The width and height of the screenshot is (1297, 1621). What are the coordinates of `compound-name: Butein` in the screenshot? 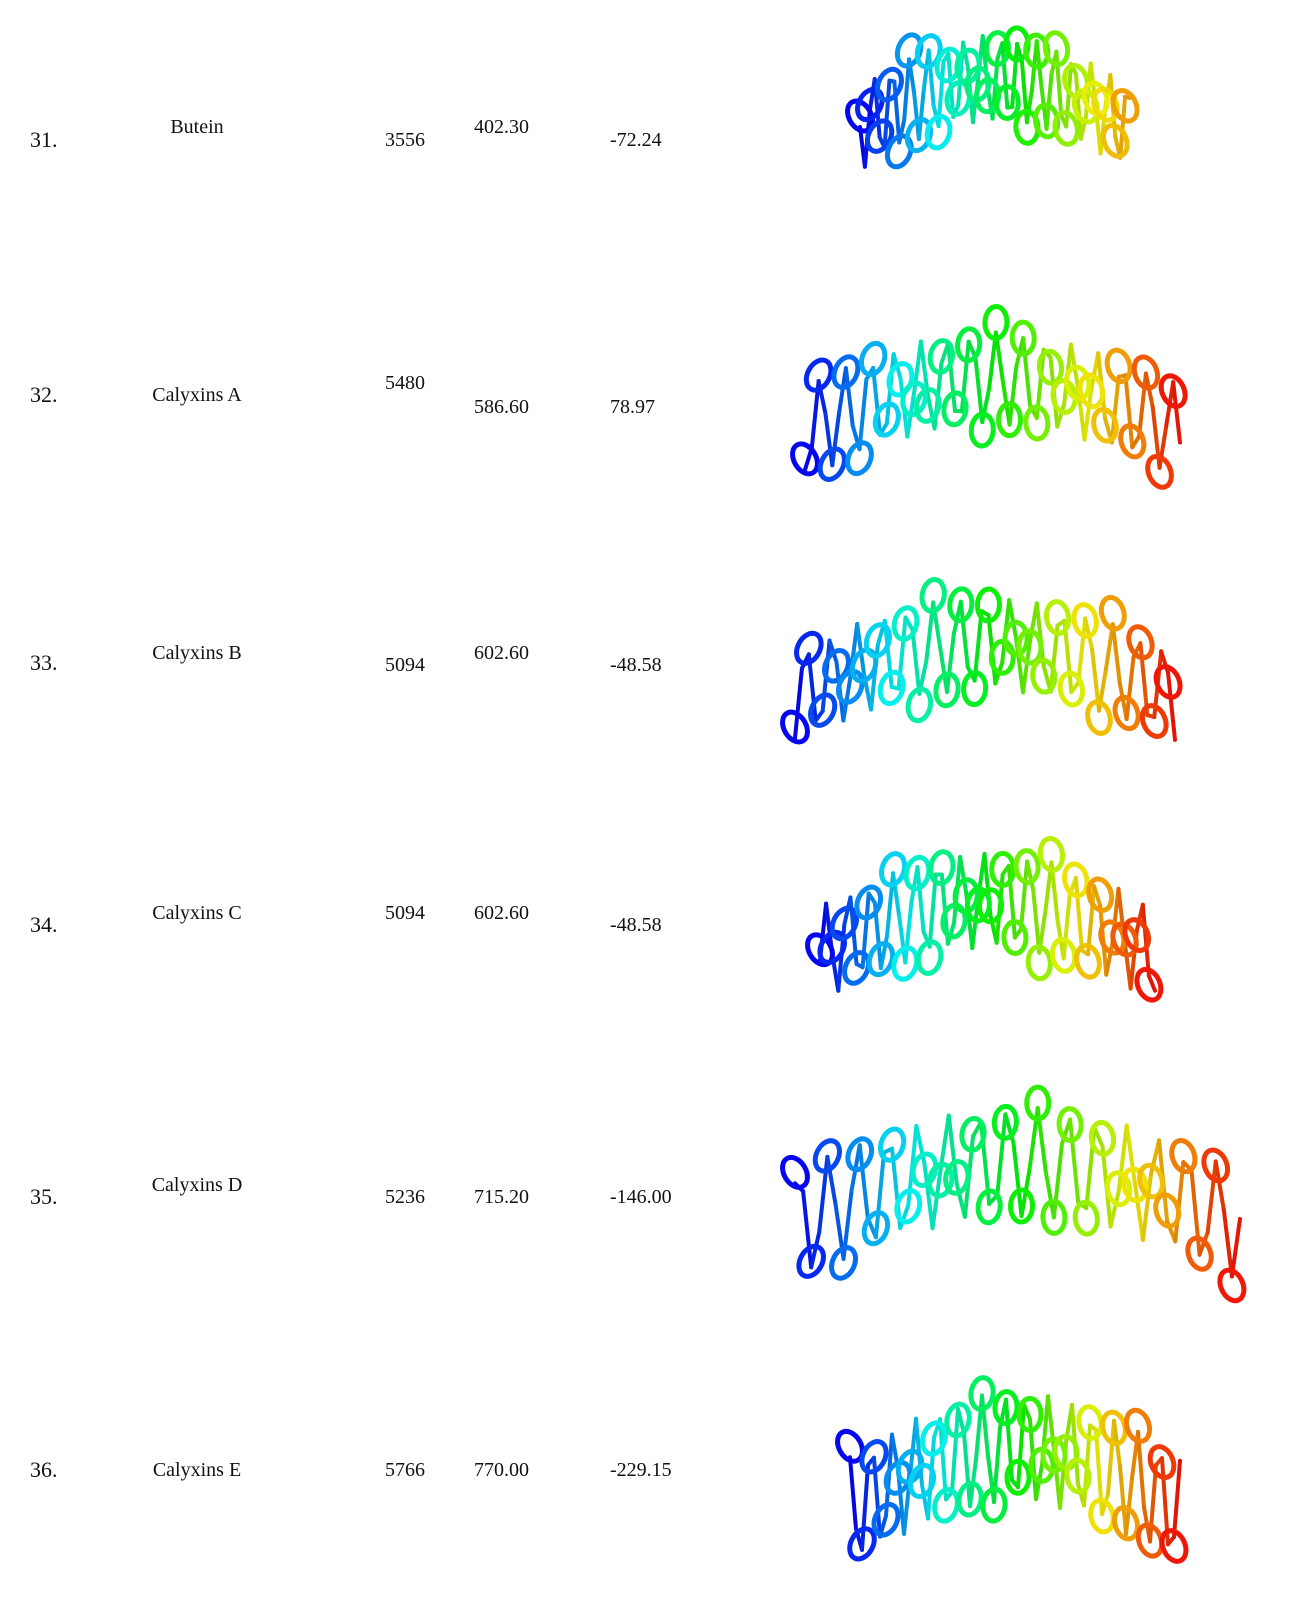 It's located at (197, 127).